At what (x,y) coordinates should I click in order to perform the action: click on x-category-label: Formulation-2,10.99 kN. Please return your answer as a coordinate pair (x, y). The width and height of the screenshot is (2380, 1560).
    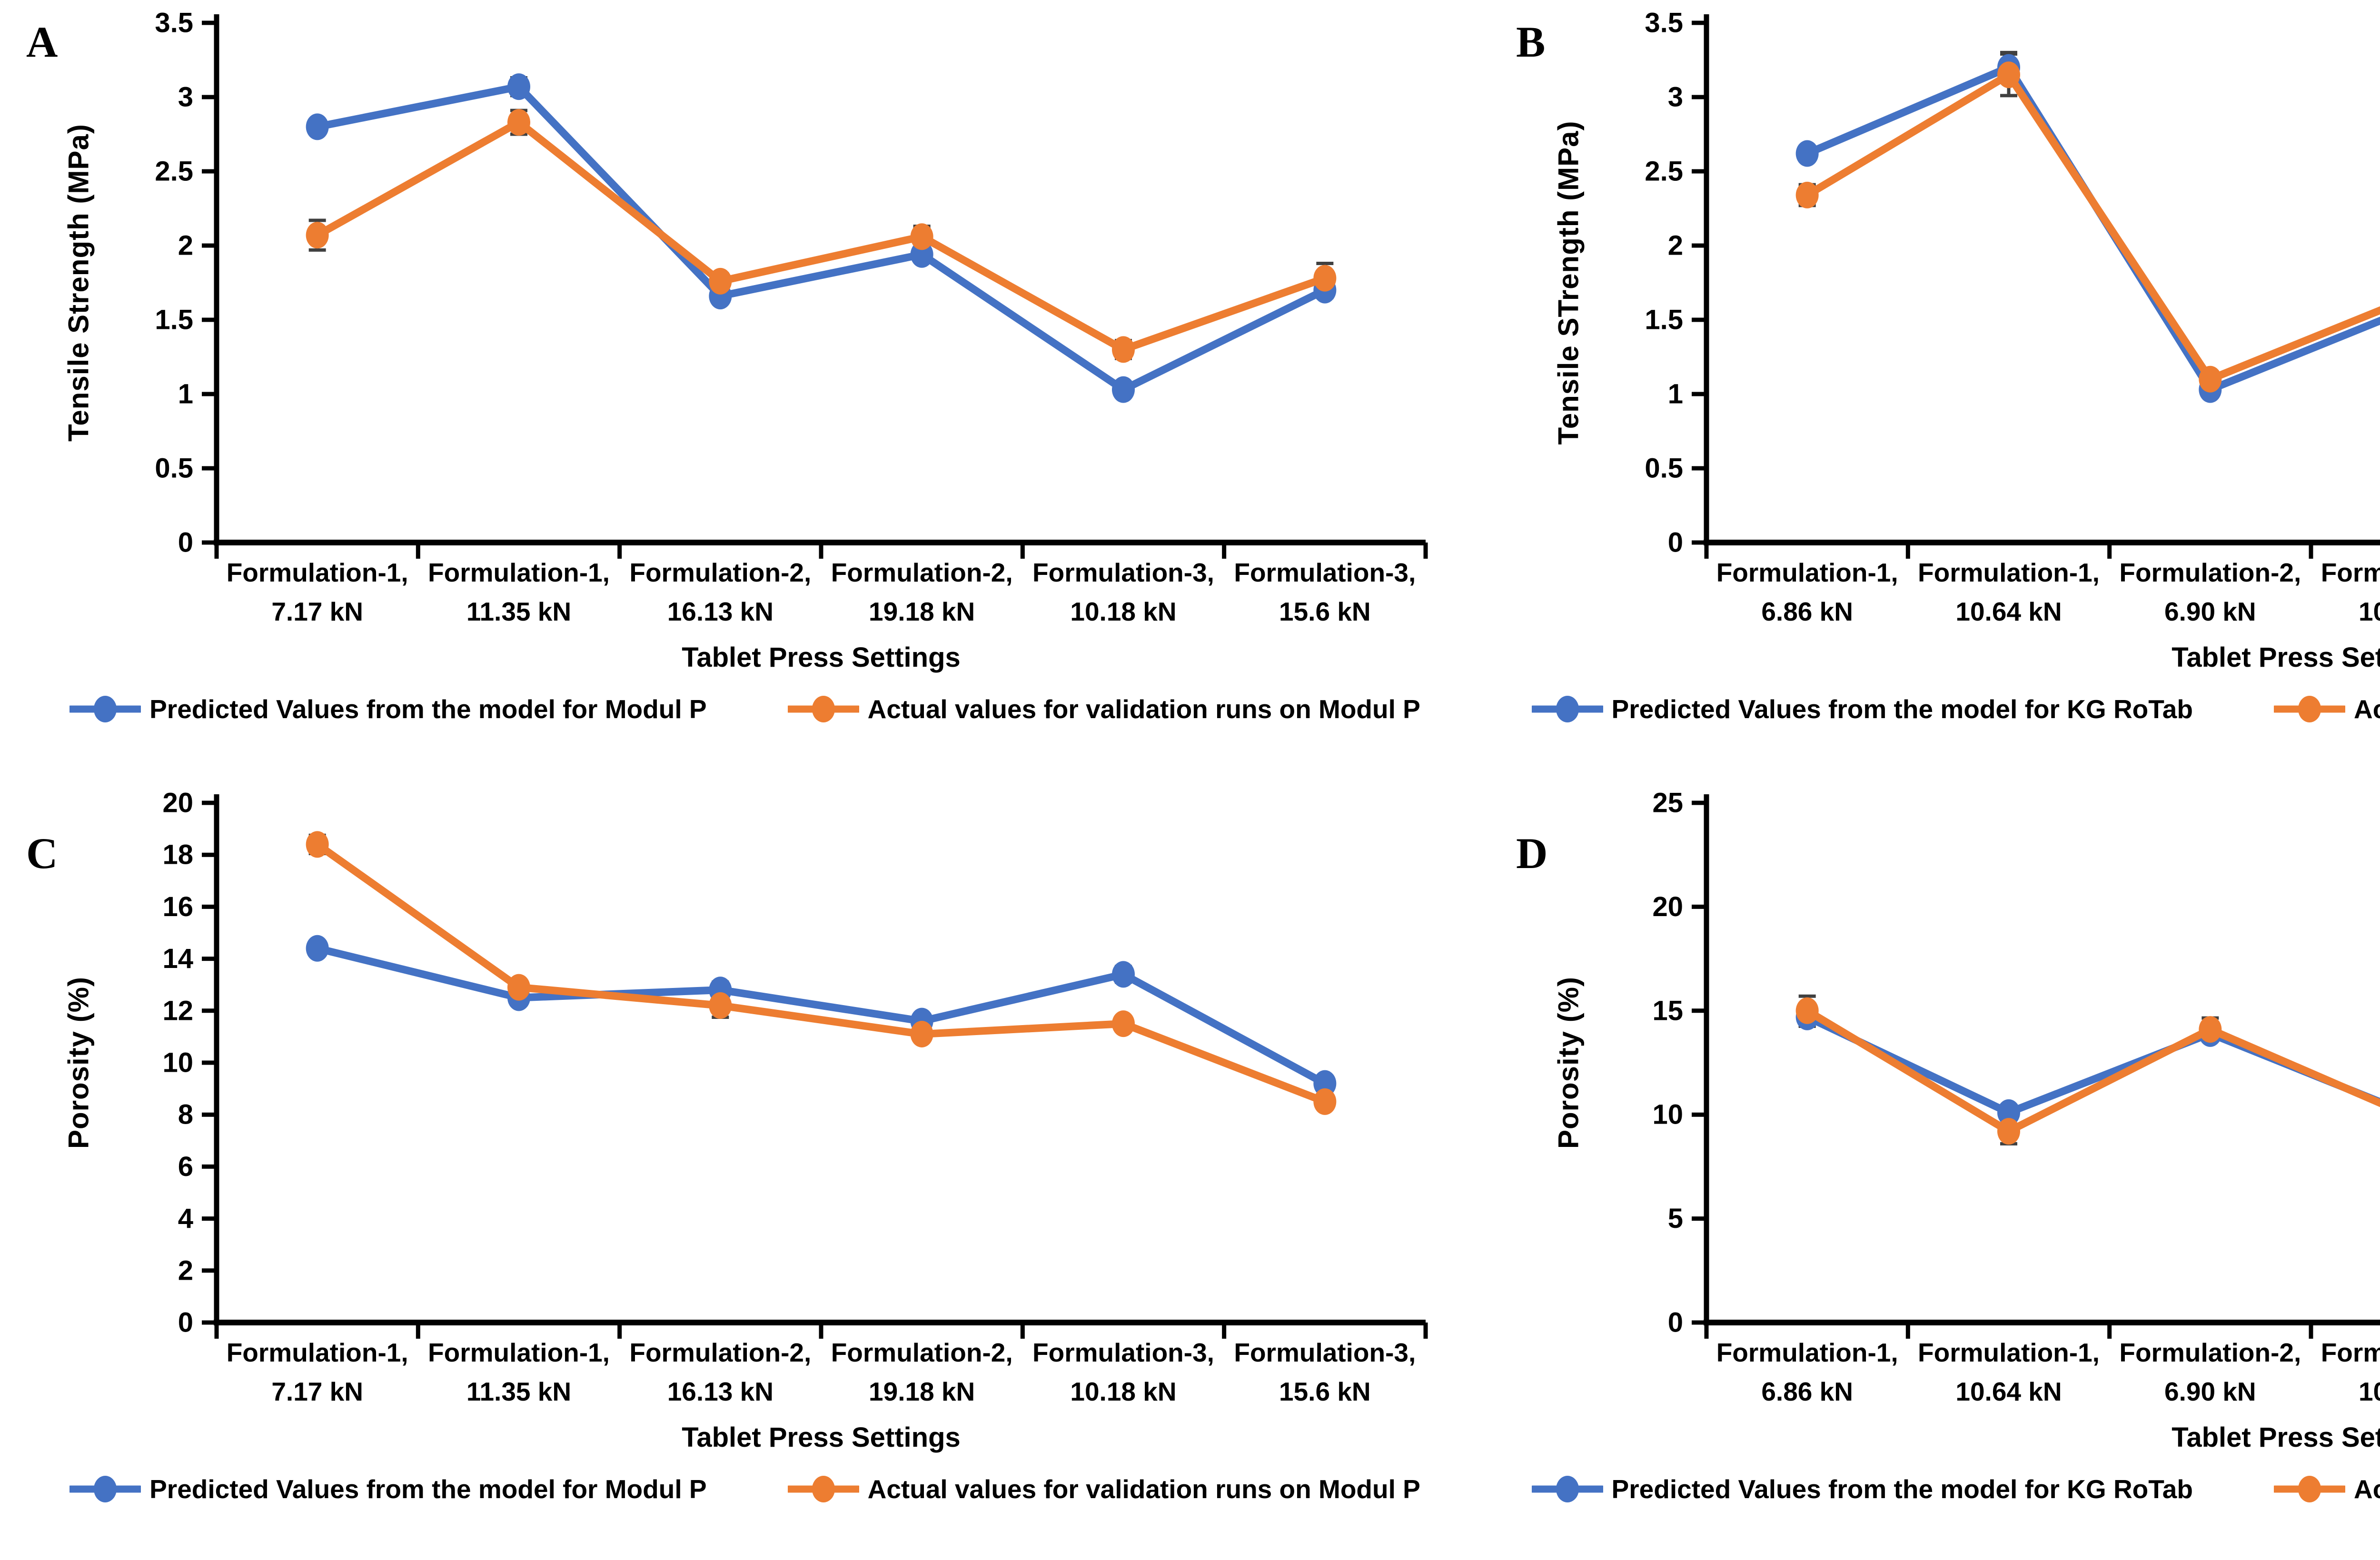
    Looking at the image, I should click on (2350, 592).